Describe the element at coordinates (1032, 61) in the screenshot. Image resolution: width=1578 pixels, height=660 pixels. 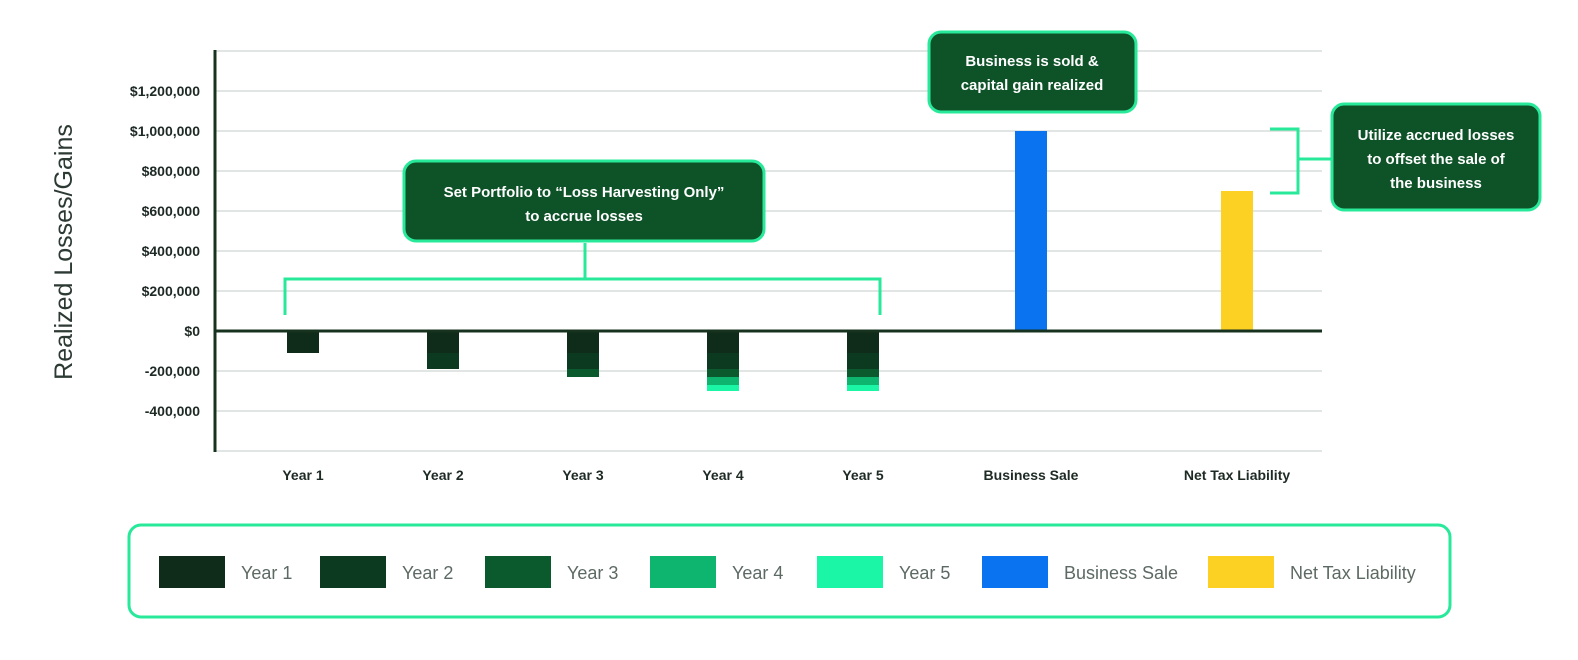
I see `callout-sale-text: Business is sold &` at that location.